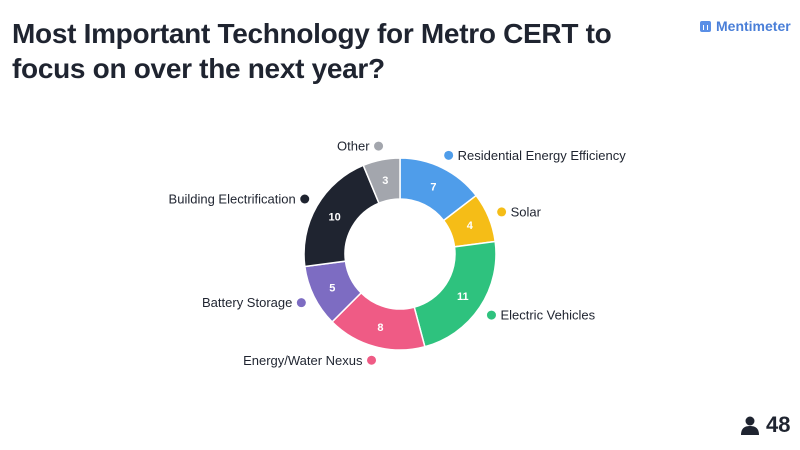 This screenshot has height=450, width=800. I want to click on legend-dot-electric-vehicles, so click(491, 315).